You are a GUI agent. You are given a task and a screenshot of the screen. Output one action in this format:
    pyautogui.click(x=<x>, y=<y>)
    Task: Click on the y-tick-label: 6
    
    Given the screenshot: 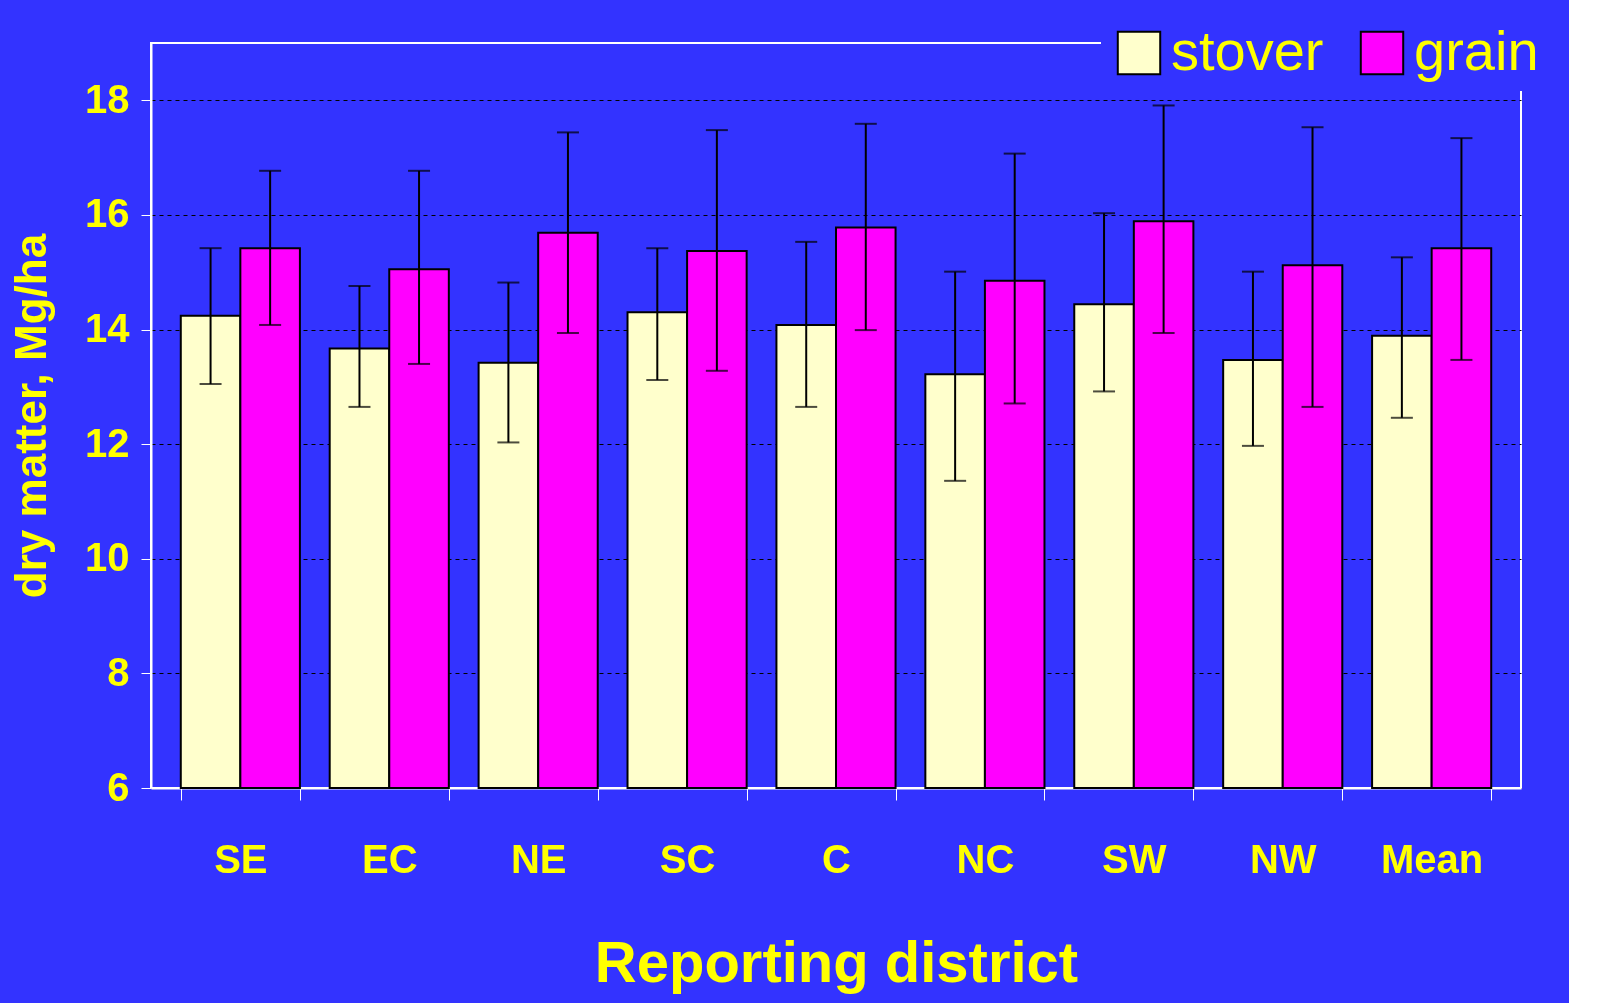 What is the action you would take?
    pyautogui.click(x=118, y=786)
    